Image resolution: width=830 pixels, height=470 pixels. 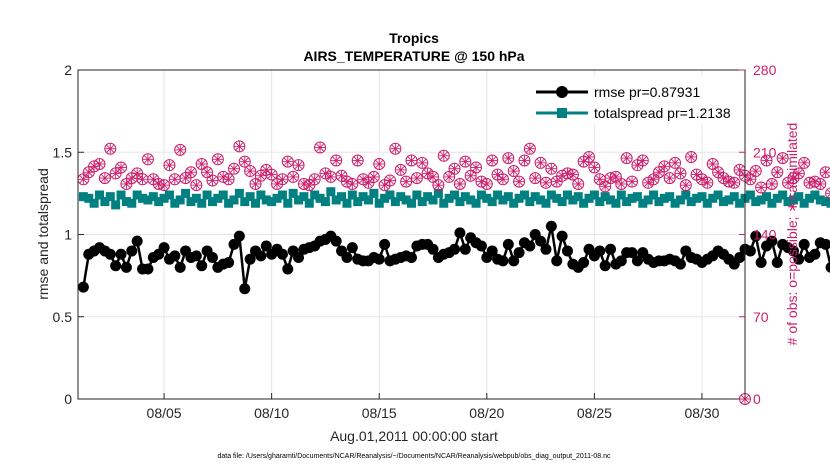 I want to click on y-axis-right-label: # of obs: o=possible; ∗=assimilated, so click(x=792, y=234).